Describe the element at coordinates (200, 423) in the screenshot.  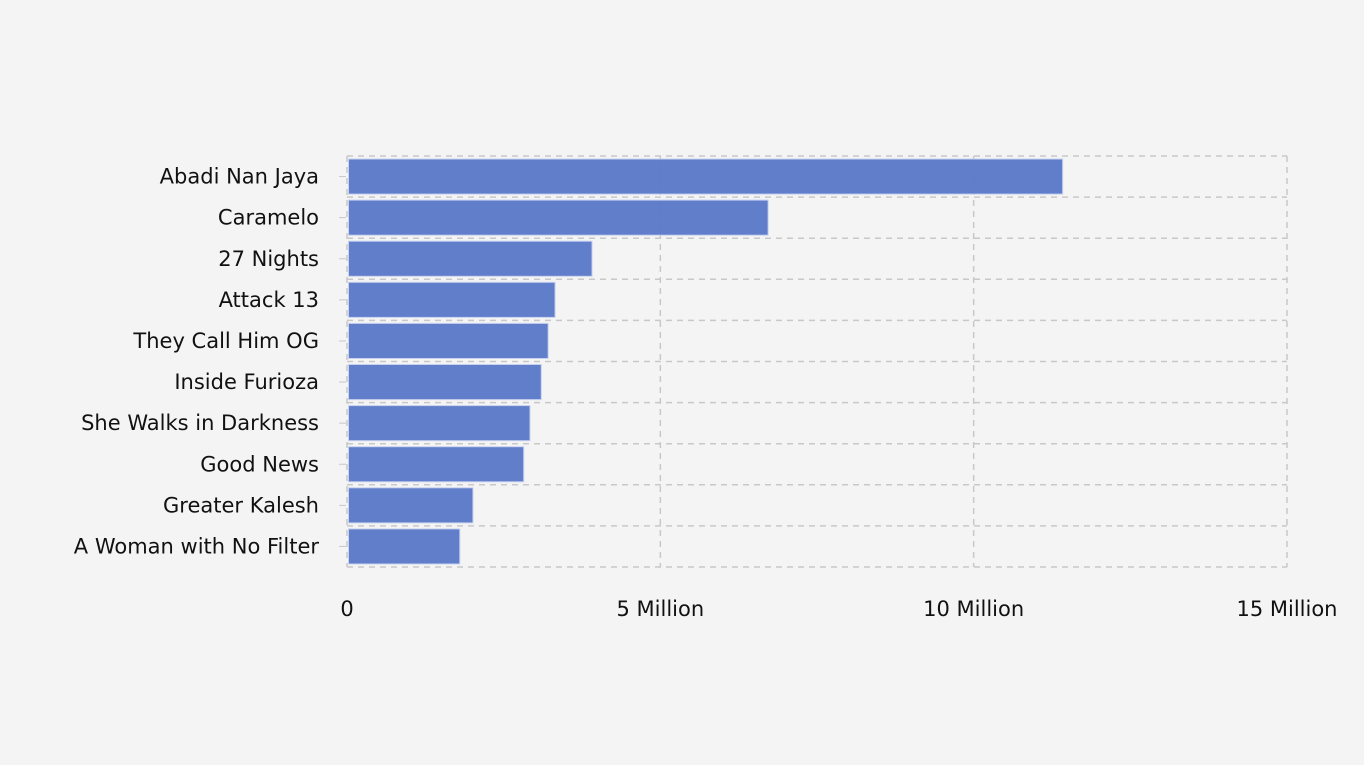
I see `category-label: She Walks in Darkness` at that location.